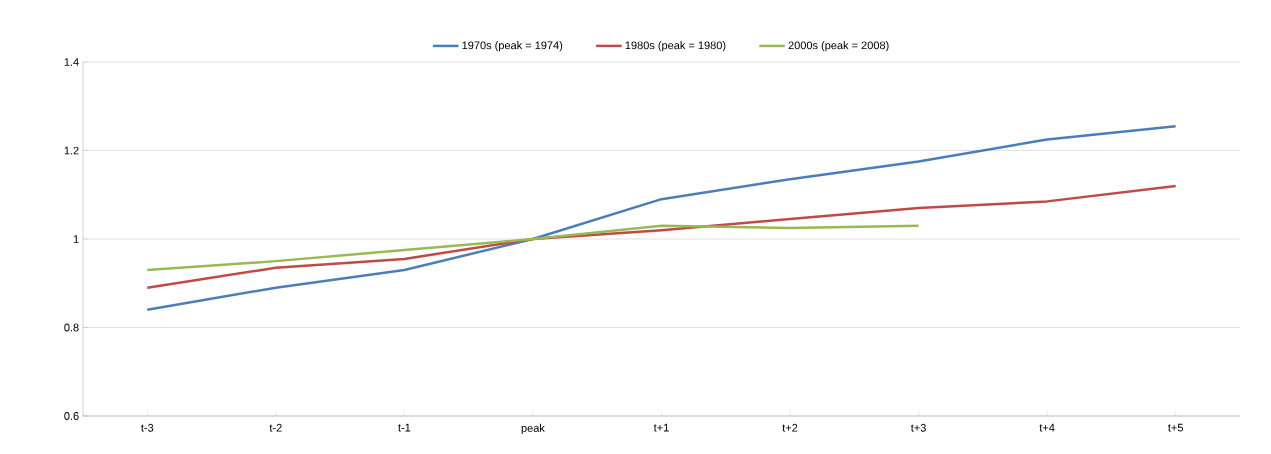  I want to click on y-tick-label: 0.6, so click(71, 416).